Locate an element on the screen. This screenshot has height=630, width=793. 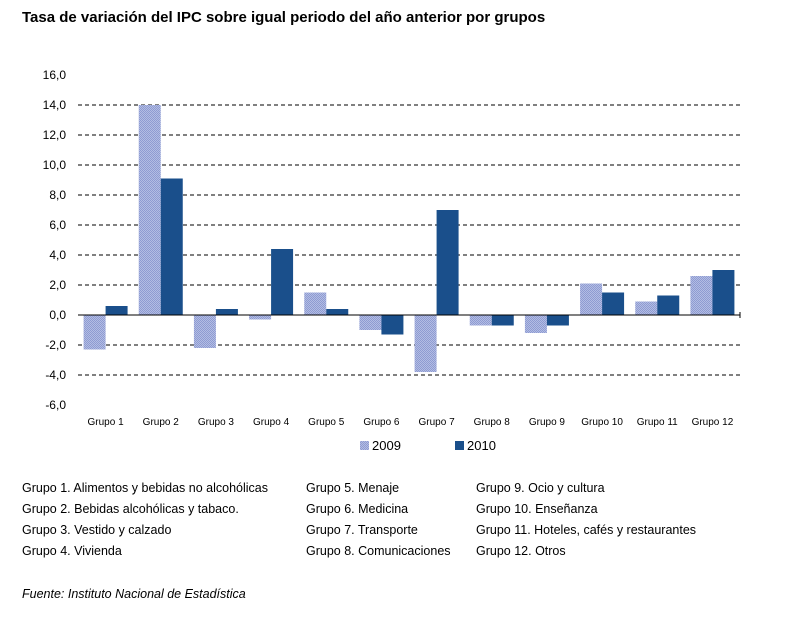
y-tick-label: 12,0 is located at coordinates (55, 135).